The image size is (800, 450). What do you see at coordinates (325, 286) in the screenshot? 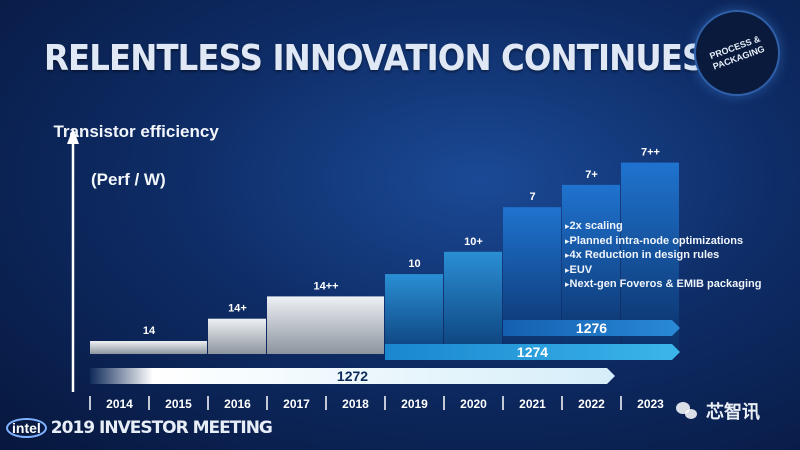
I see `node-label: 14++` at bounding box center [325, 286].